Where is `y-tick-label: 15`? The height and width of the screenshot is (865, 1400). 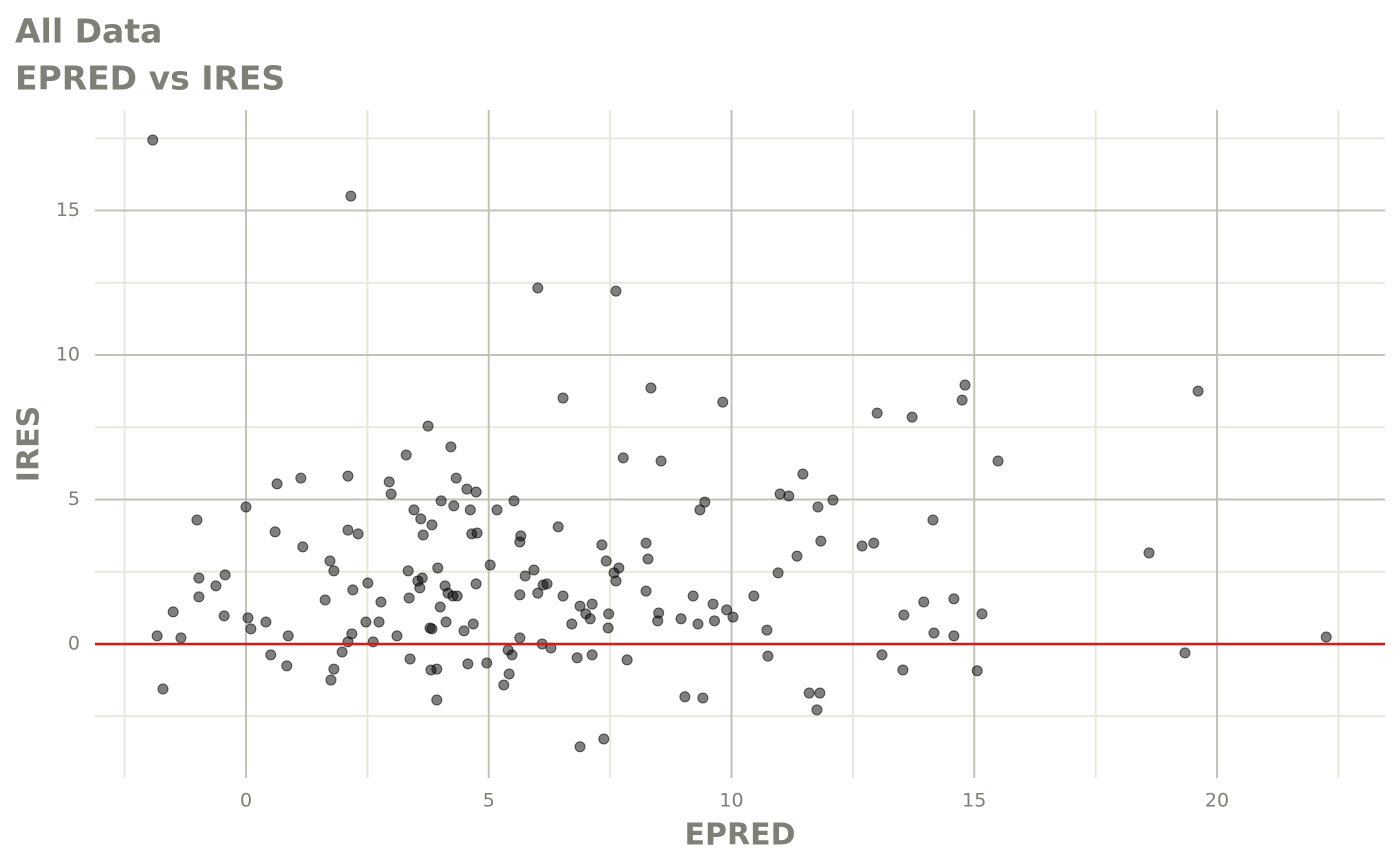 y-tick-label: 15 is located at coordinates (68, 210).